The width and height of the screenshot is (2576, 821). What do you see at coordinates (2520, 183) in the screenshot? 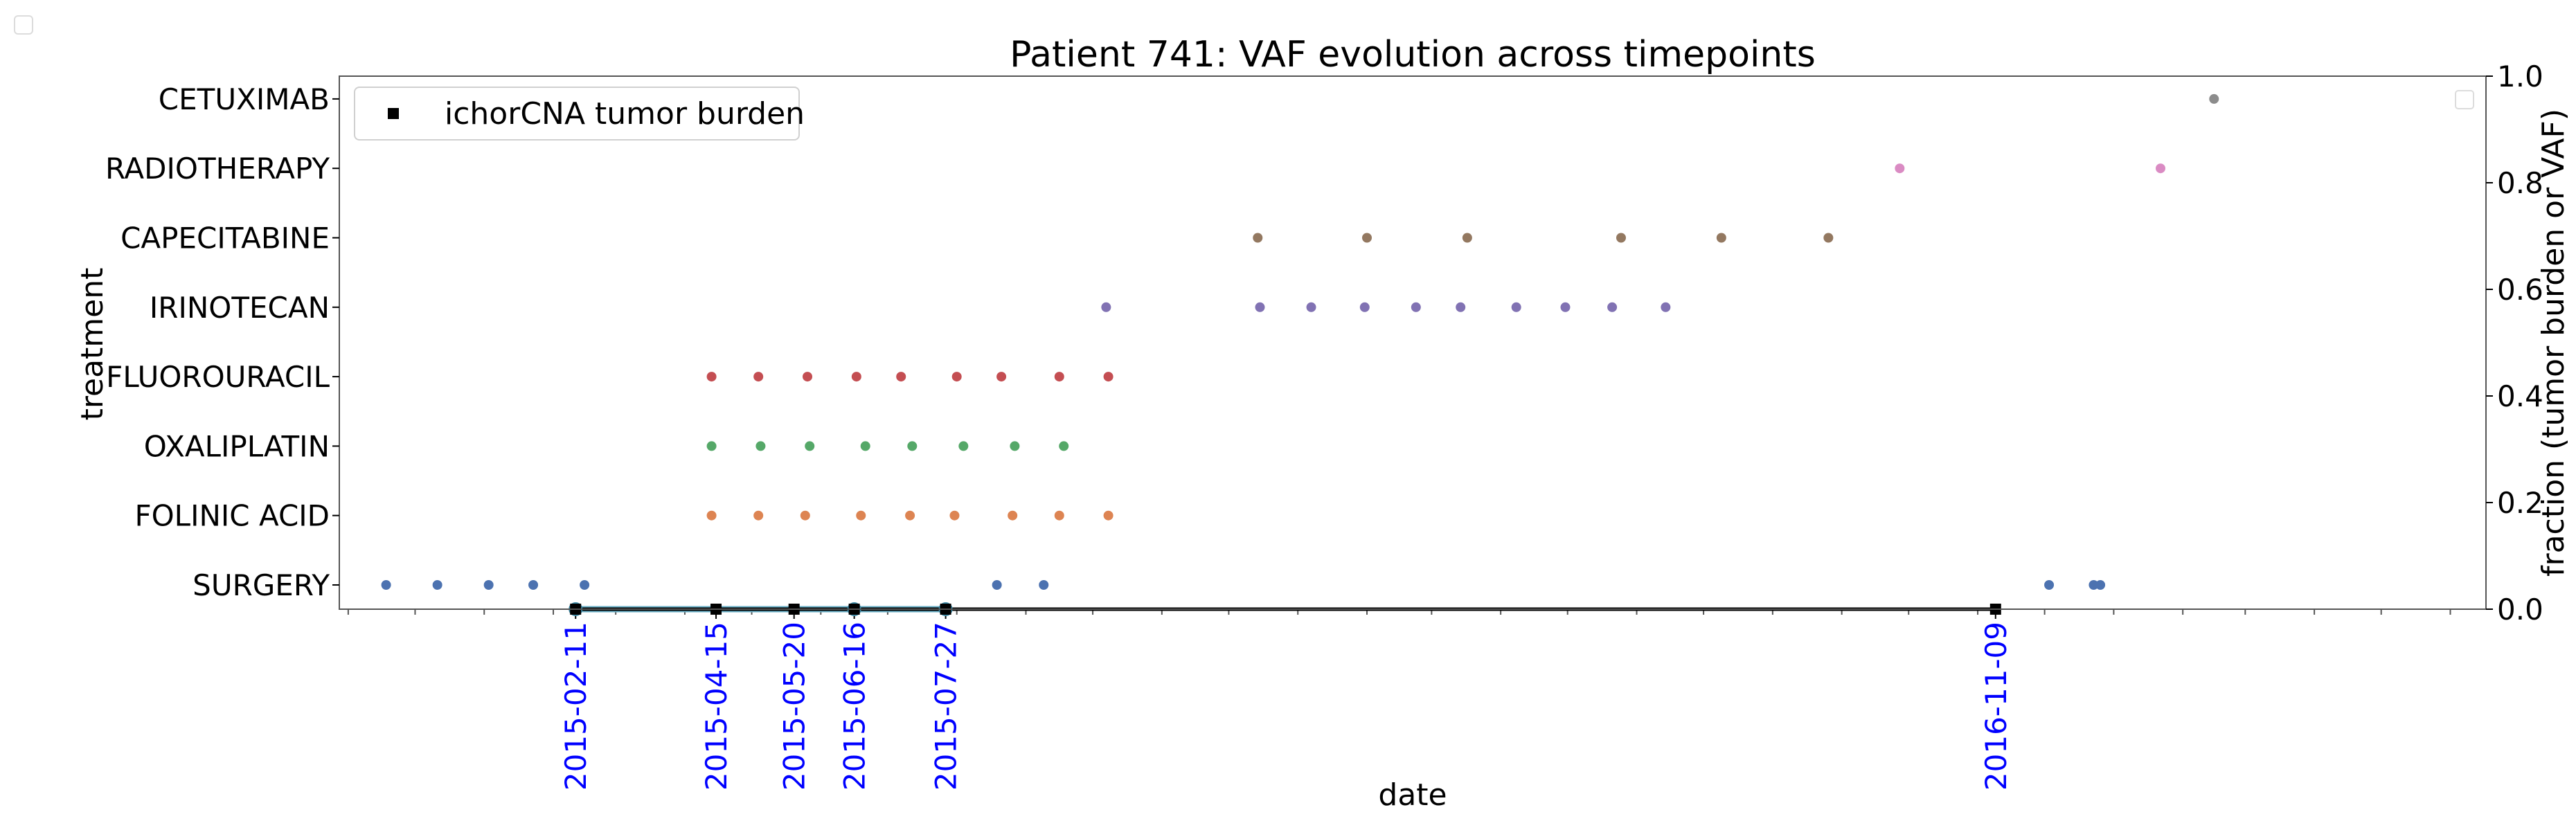
I see `y-right-tick-label: 0.8` at bounding box center [2520, 183].